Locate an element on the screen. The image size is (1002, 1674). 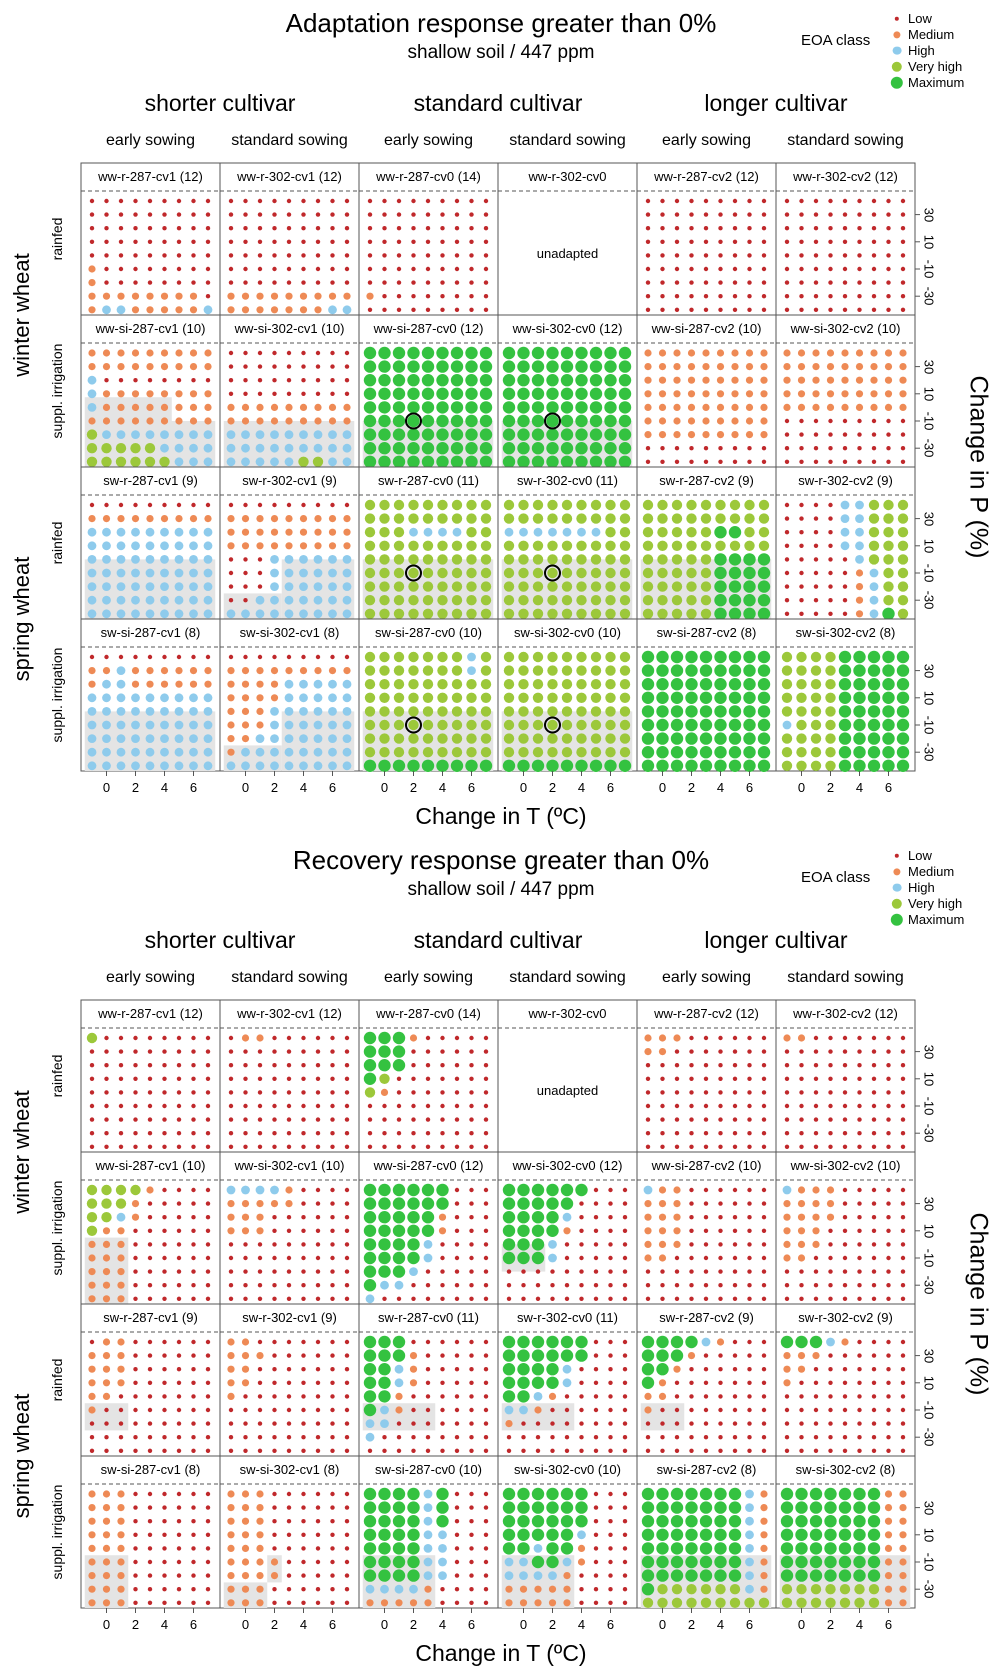
panel-label: sw-si-287-cv2 (8) is located at coordinates (707, 1469).